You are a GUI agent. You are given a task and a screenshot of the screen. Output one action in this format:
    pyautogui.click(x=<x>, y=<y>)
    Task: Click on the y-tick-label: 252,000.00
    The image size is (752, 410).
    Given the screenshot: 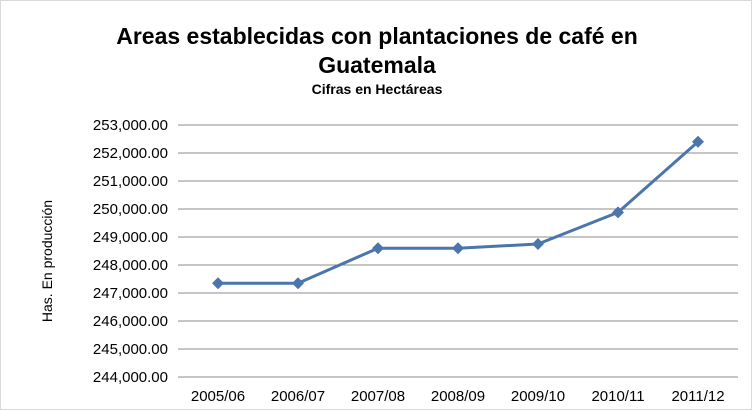 What is the action you would take?
    pyautogui.click(x=130, y=153)
    